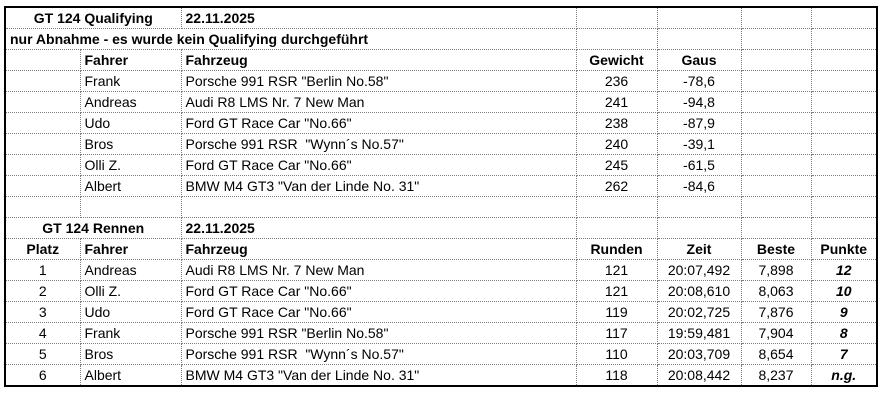 This screenshot has width=887, height=401. I want to click on header-gaus: Gaus, so click(699, 60).